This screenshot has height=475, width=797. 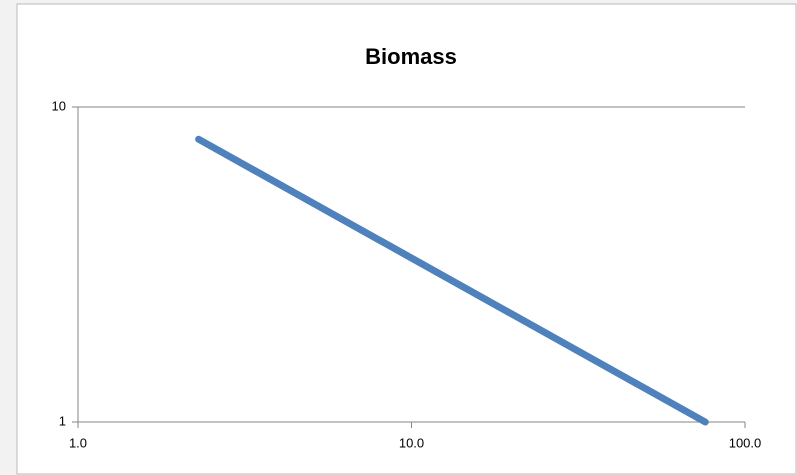 What do you see at coordinates (745, 442) in the screenshot?
I see `x-tick-label: 100.0` at bounding box center [745, 442].